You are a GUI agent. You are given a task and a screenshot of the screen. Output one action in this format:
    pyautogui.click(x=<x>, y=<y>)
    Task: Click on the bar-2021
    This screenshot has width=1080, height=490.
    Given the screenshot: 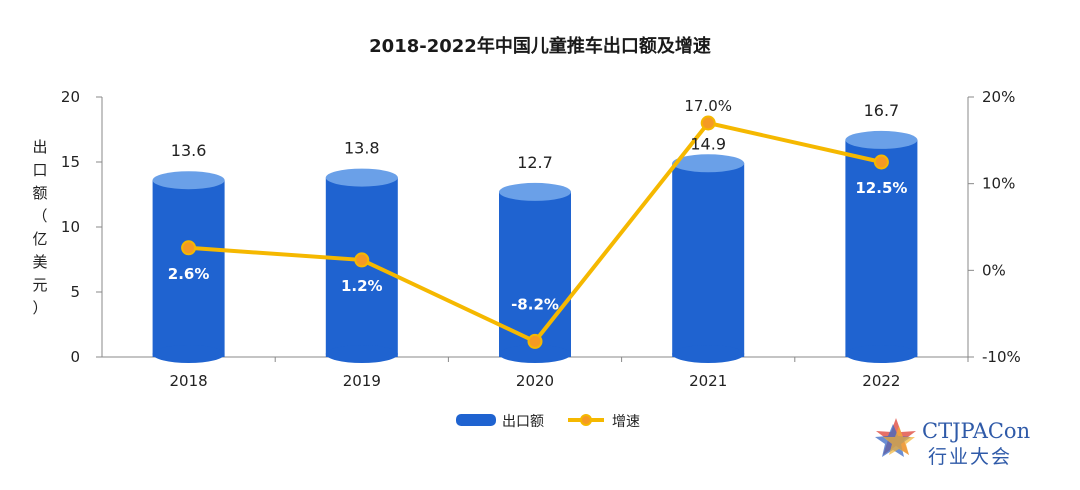 What is the action you would take?
    pyautogui.click(x=708, y=258)
    